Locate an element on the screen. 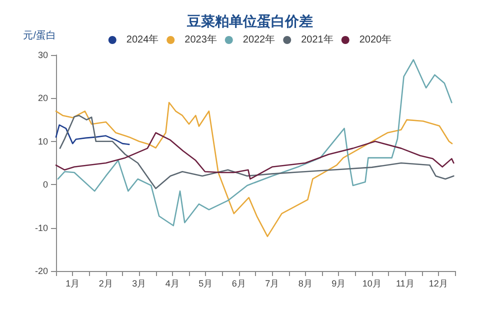  y-tick-label: 0 is located at coordinates (45, 185).